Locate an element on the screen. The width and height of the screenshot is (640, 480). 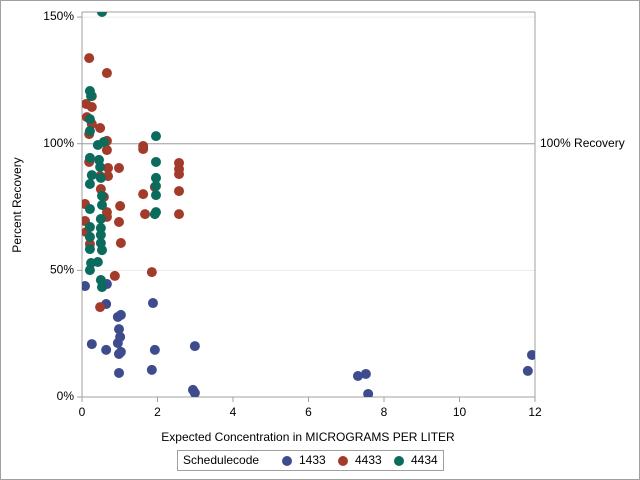
y-tick-label: 100% is located at coordinates (58, 143).